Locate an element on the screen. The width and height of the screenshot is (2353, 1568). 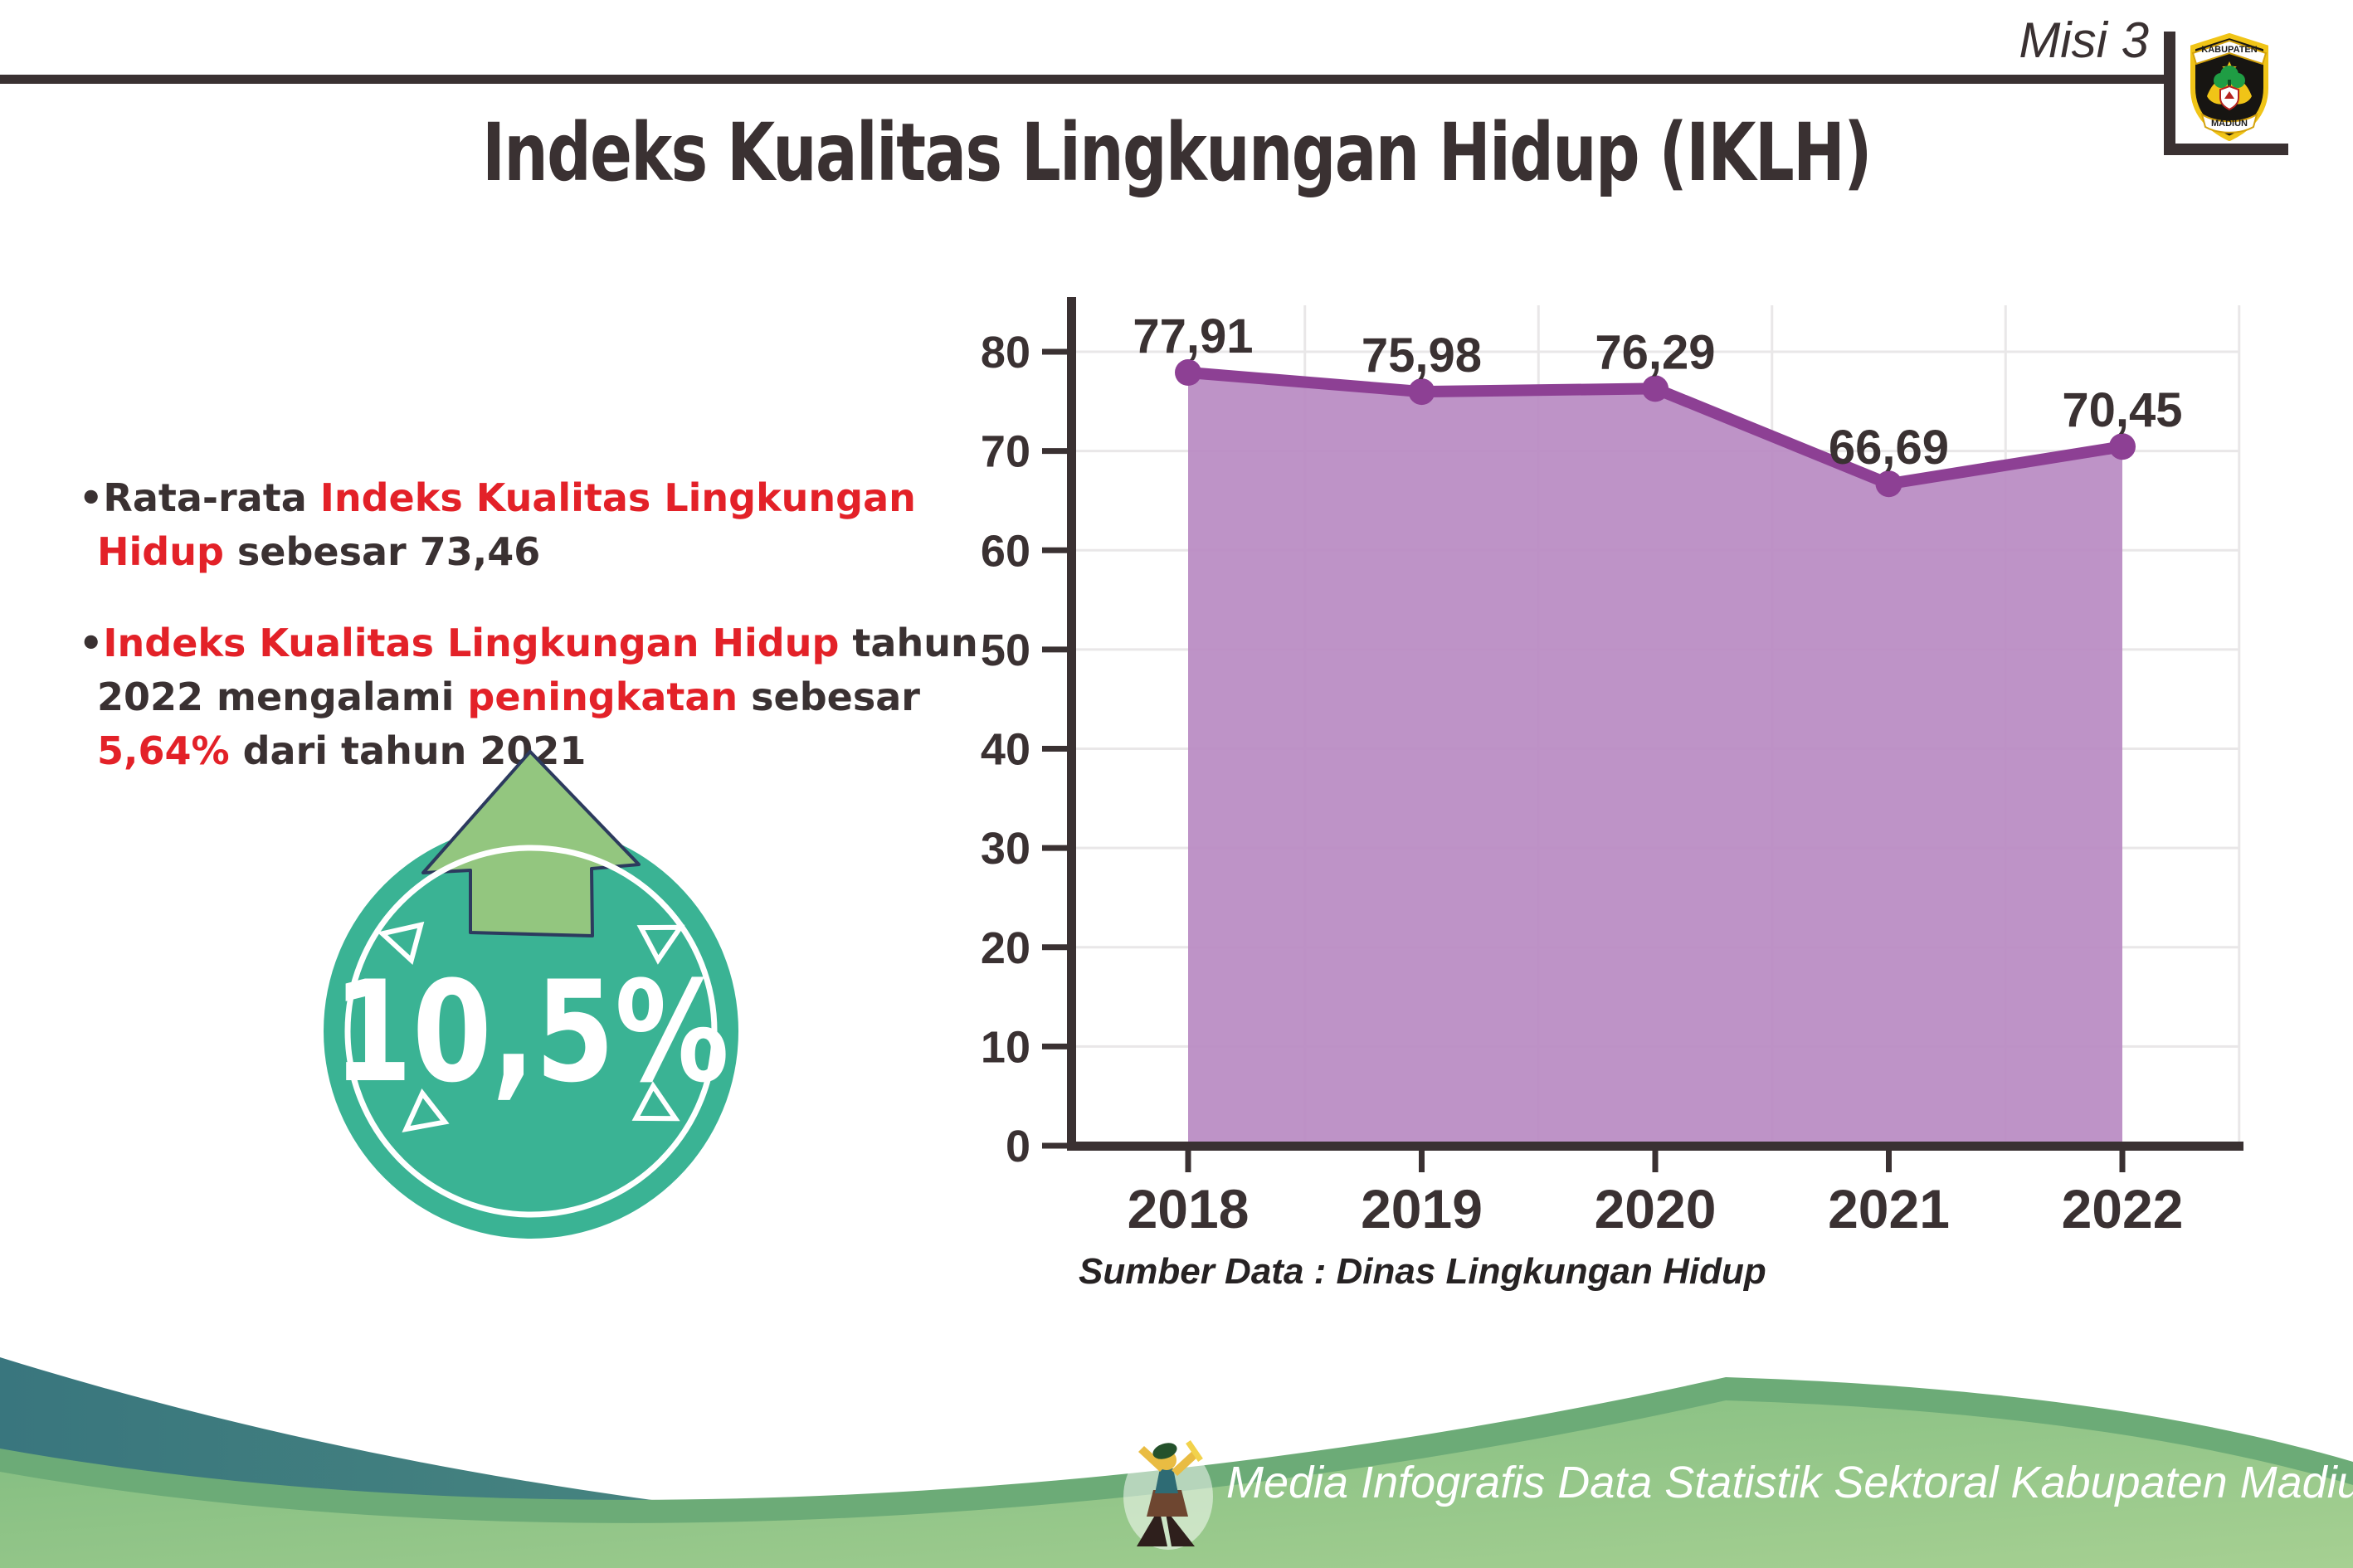
mission-label: Misi 3 is located at coordinates (2084, 40).